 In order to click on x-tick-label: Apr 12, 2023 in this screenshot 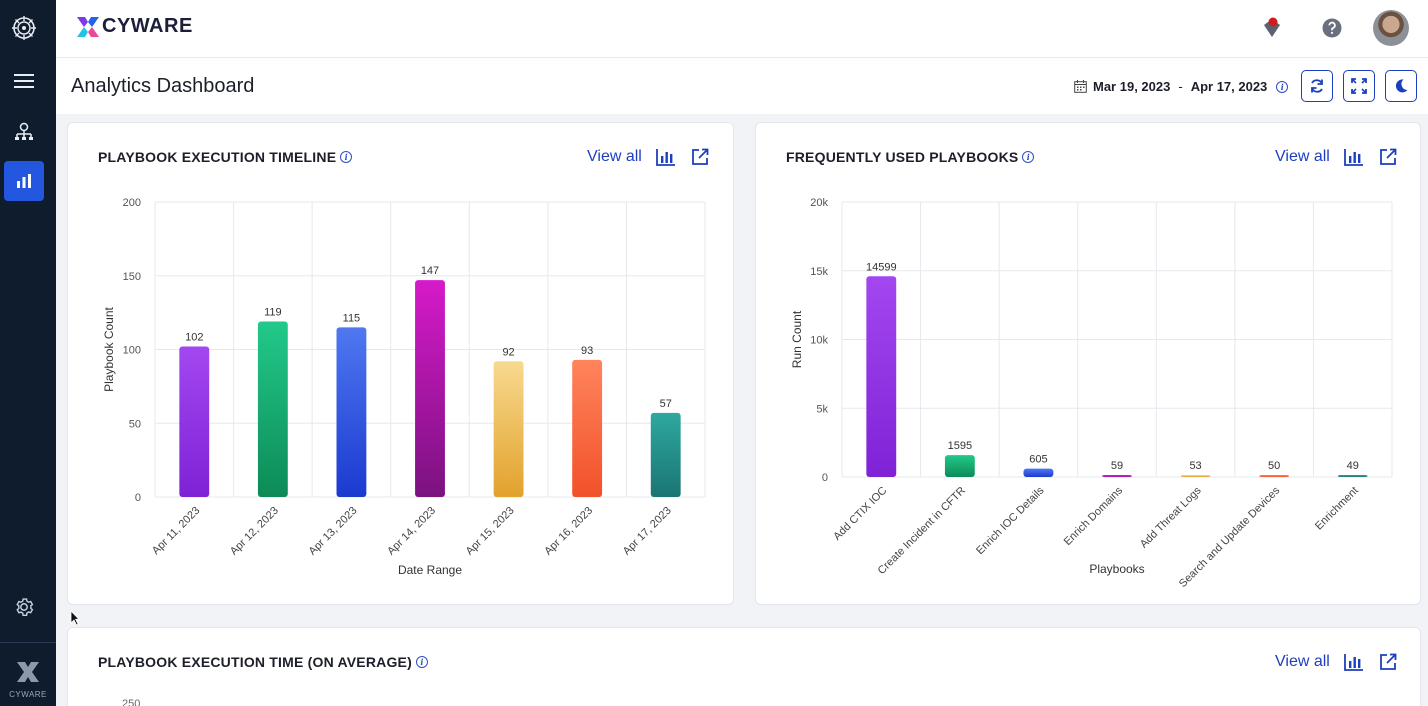, I will do `click(254, 531)`.